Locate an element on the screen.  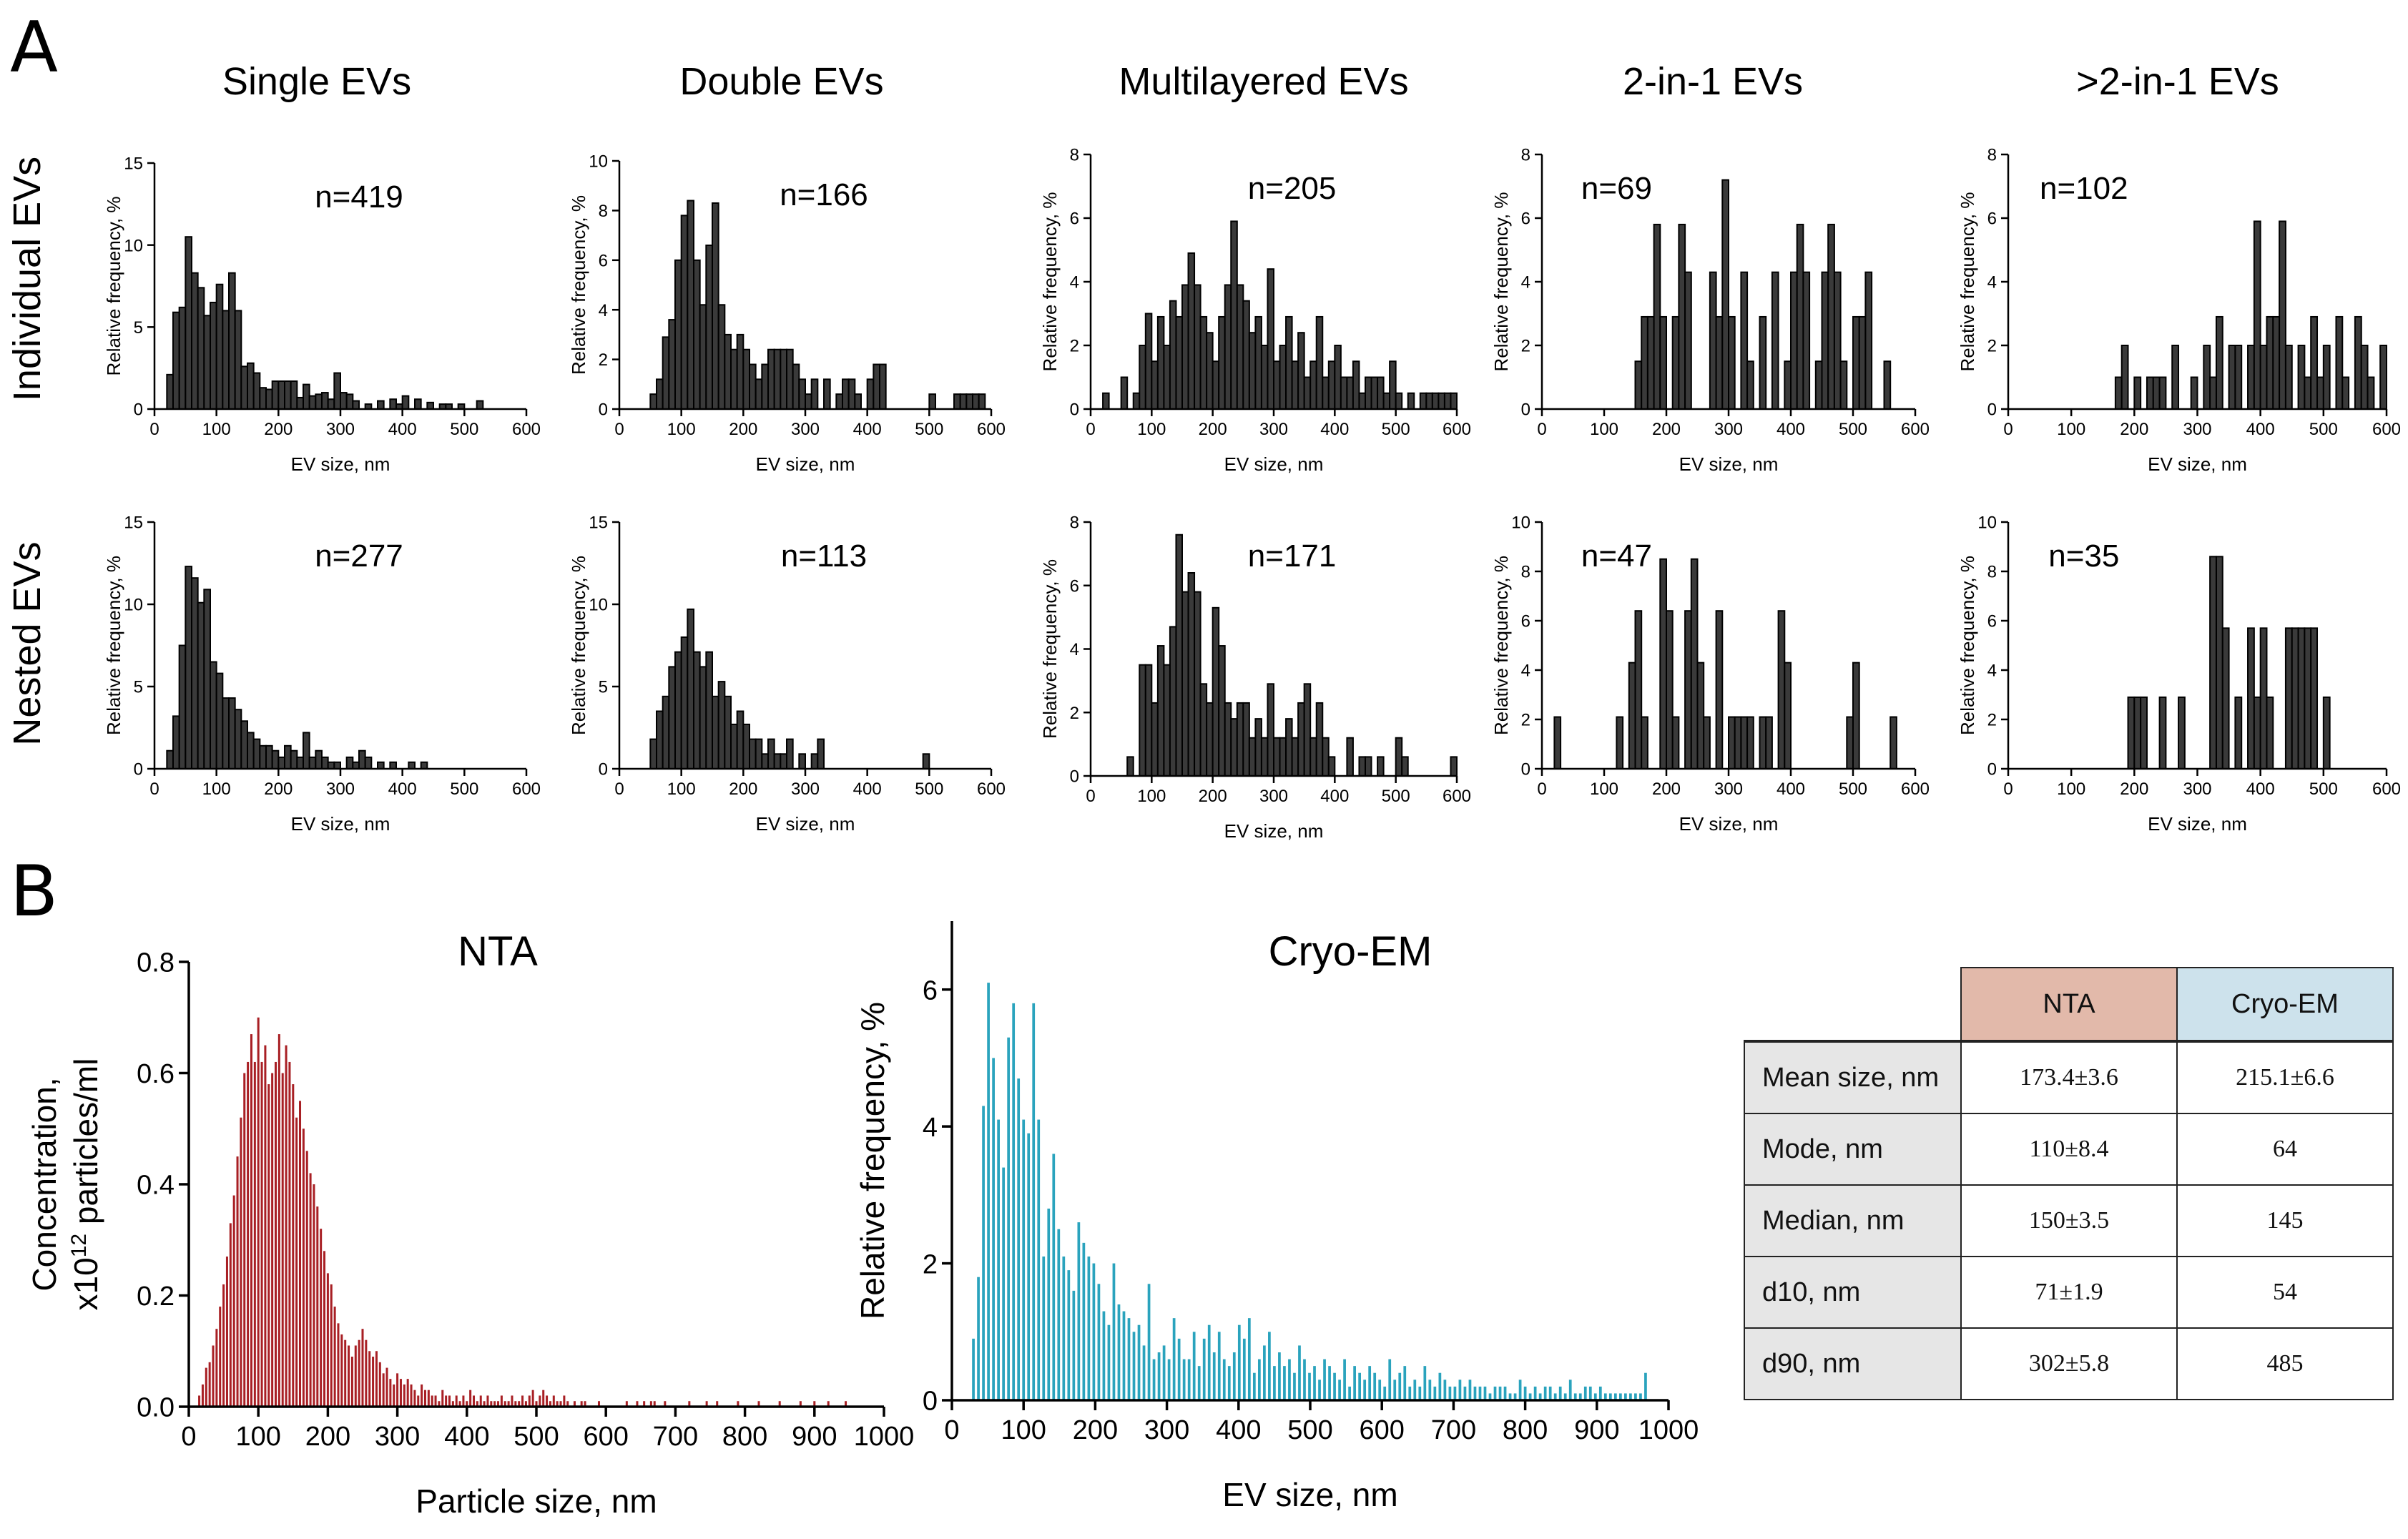
y-tick-label: 0.4 is located at coordinates (156, 1186).